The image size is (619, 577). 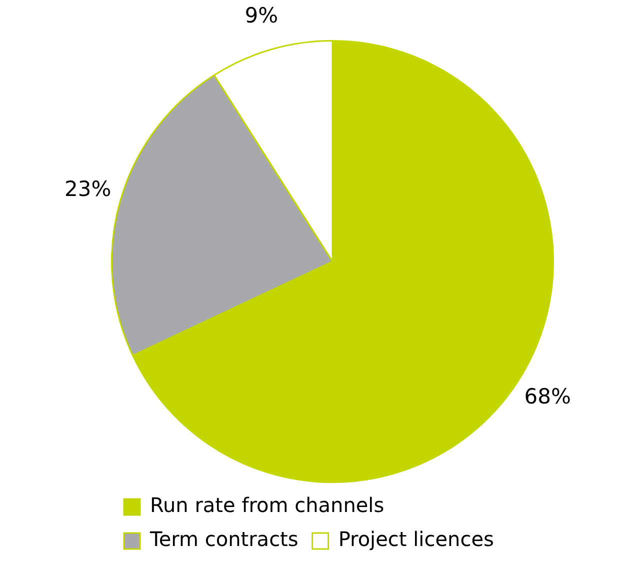 What do you see at coordinates (547, 396) in the screenshot?
I see `data-label: 68%` at bounding box center [547, 396].